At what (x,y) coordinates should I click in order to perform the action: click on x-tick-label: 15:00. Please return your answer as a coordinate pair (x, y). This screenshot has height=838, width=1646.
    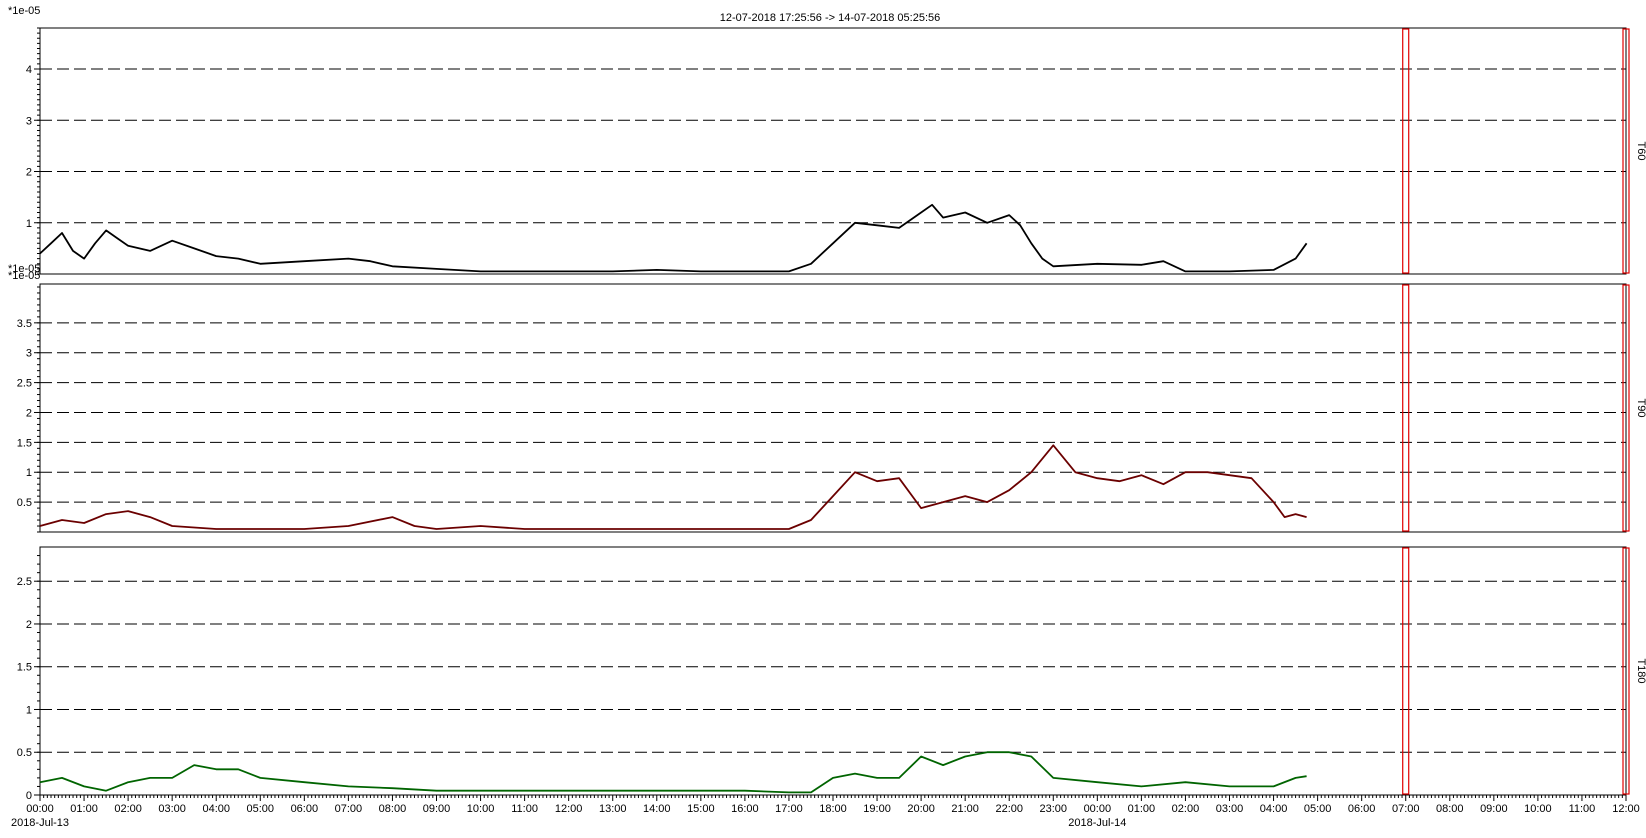
    Looking at the image, I should click on (701, 809).